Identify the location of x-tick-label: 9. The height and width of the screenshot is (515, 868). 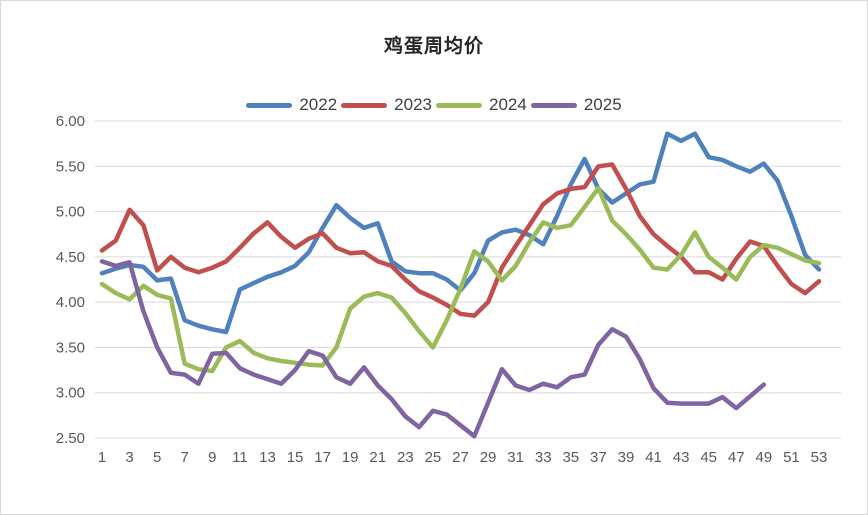
(212, 457).